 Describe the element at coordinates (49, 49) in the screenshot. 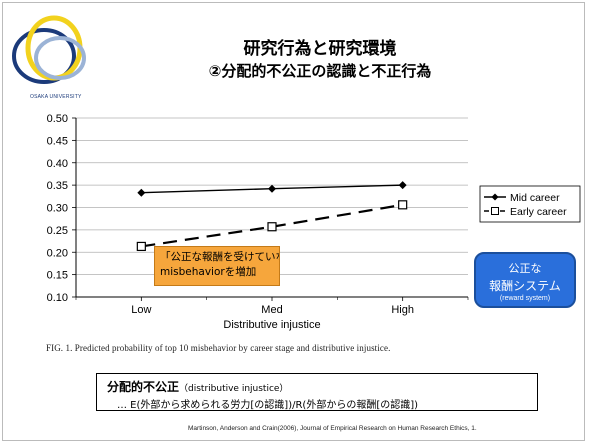

I see `university-logo` at that location.